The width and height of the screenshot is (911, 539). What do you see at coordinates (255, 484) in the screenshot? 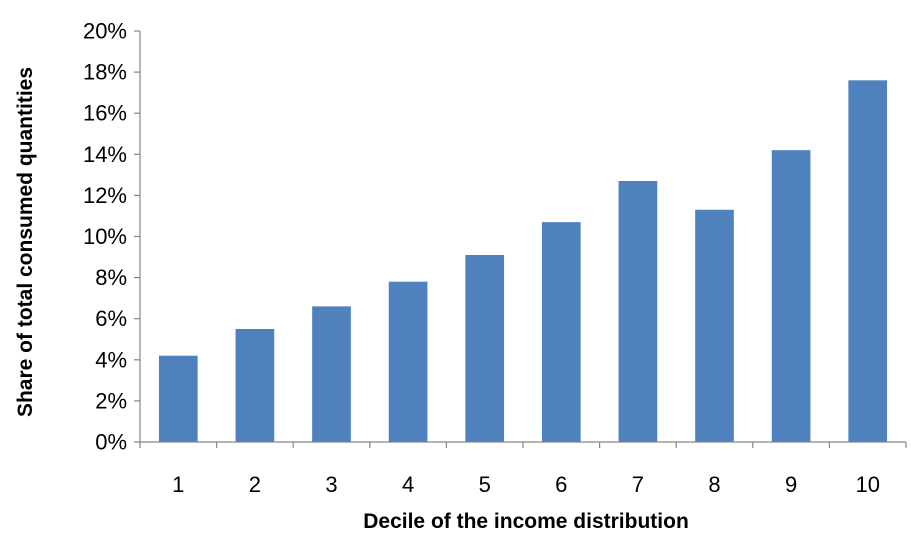
I see `x-tick-label: 2` at bounding box center [255, 484].